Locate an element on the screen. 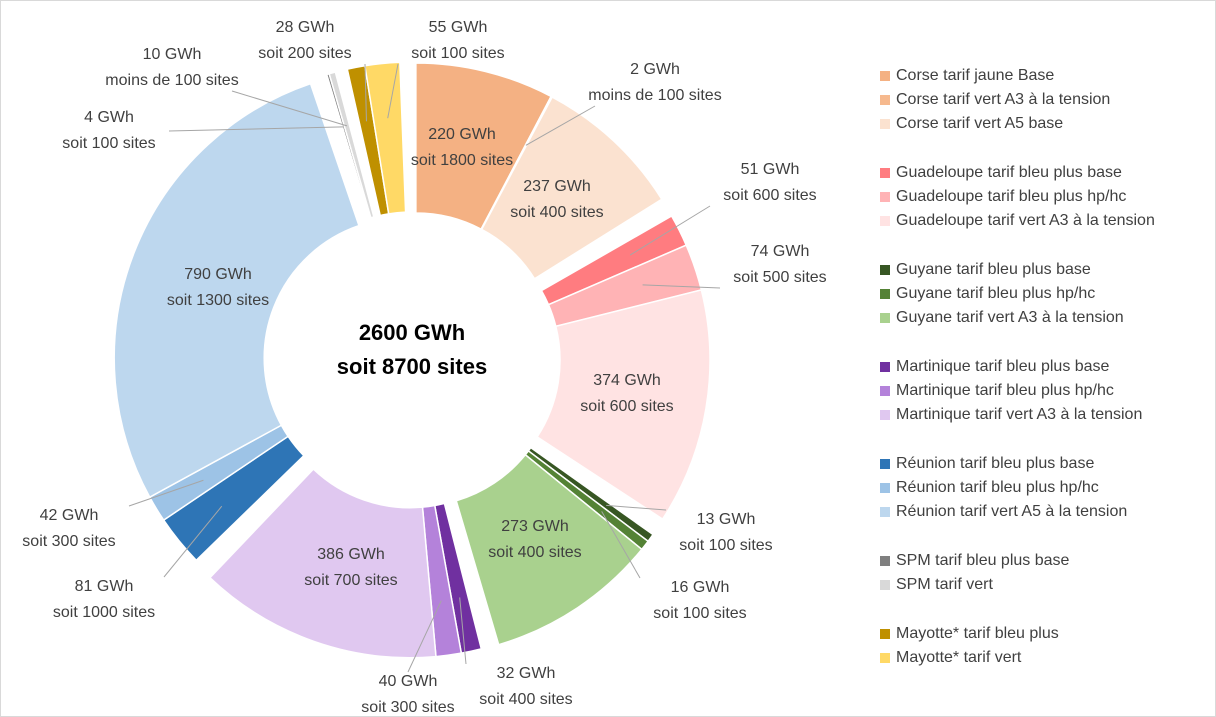  legend-label: Guadeloupe tarif bleu plus base is located at coordinates (1009, 172).